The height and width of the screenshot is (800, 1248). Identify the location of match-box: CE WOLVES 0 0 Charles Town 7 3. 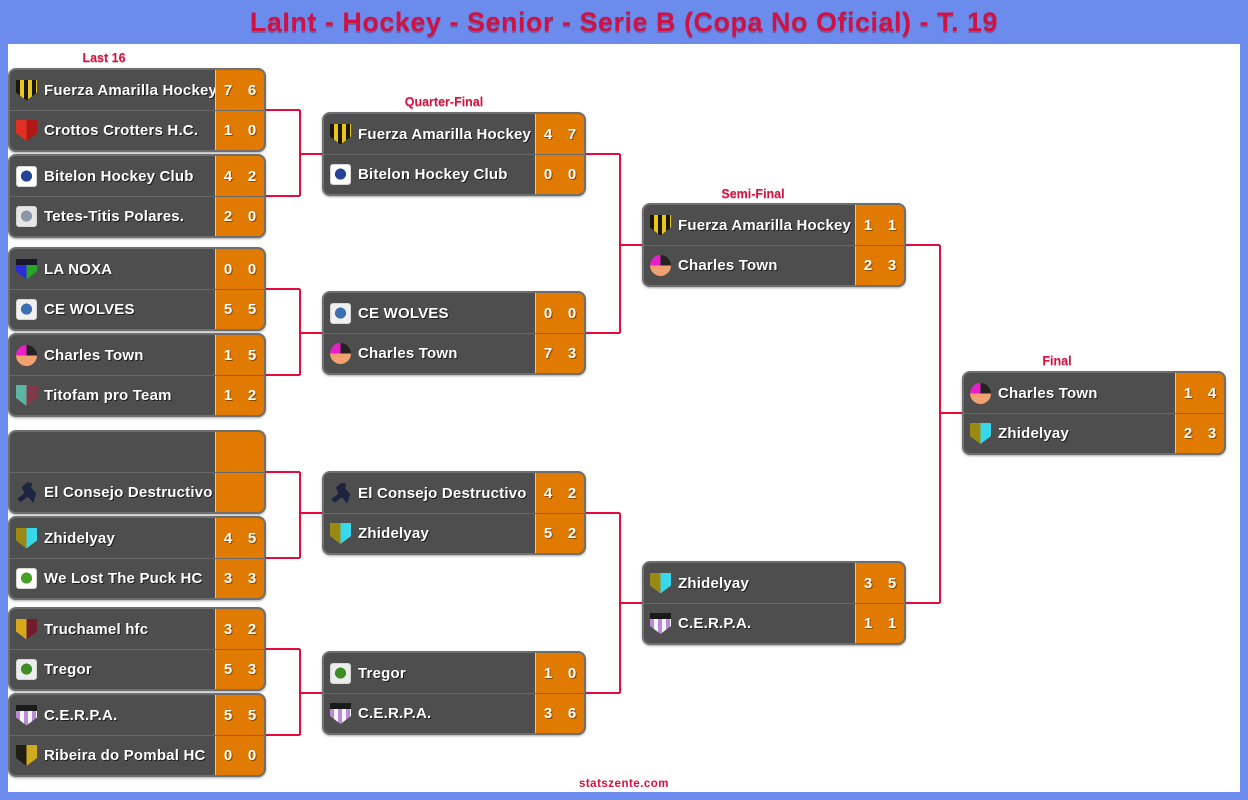
(454, 333).